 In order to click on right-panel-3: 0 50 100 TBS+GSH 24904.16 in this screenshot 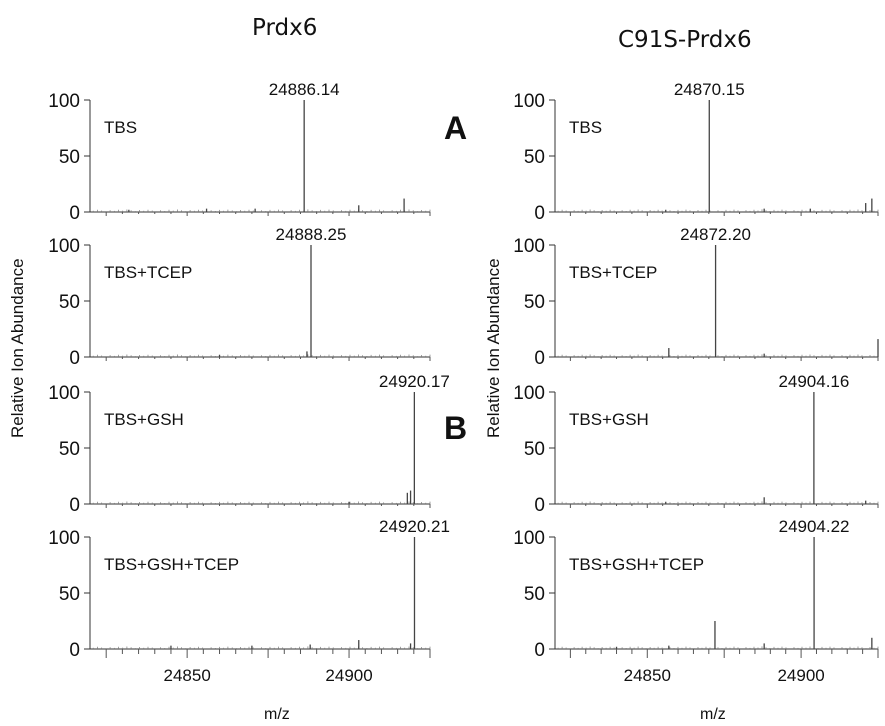, I will do `click(696, 444)`.